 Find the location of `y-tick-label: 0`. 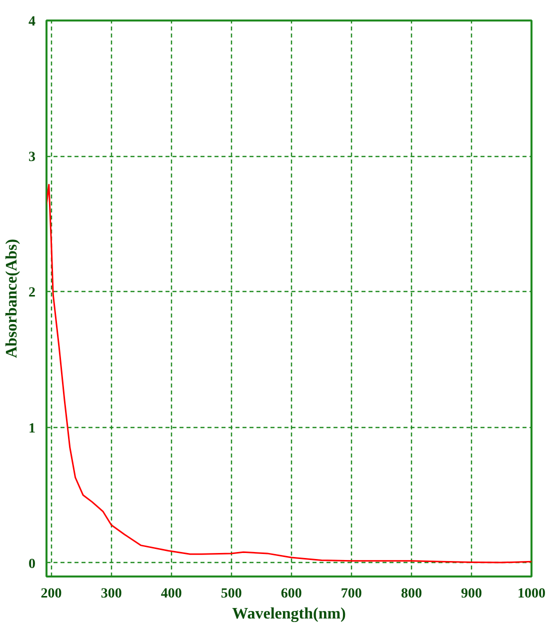

y-tick-label: 0 is located at coordinates (32, 564).